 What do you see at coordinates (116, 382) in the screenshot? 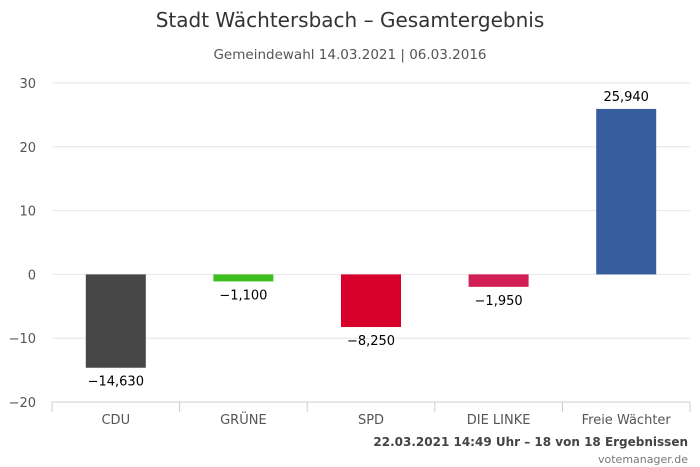
I see `data-label: −14,630` at bounding box center [116, 382].